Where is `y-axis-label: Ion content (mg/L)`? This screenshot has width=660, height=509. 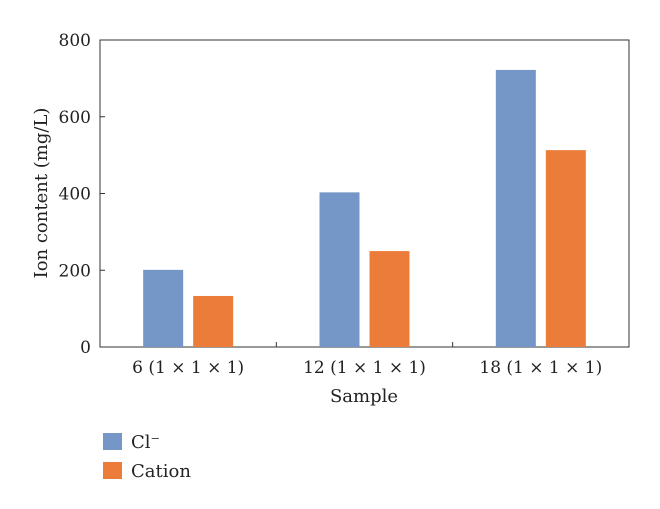
y-axis-label: Ion content (mg/L) is located at coordinates (41, 193).